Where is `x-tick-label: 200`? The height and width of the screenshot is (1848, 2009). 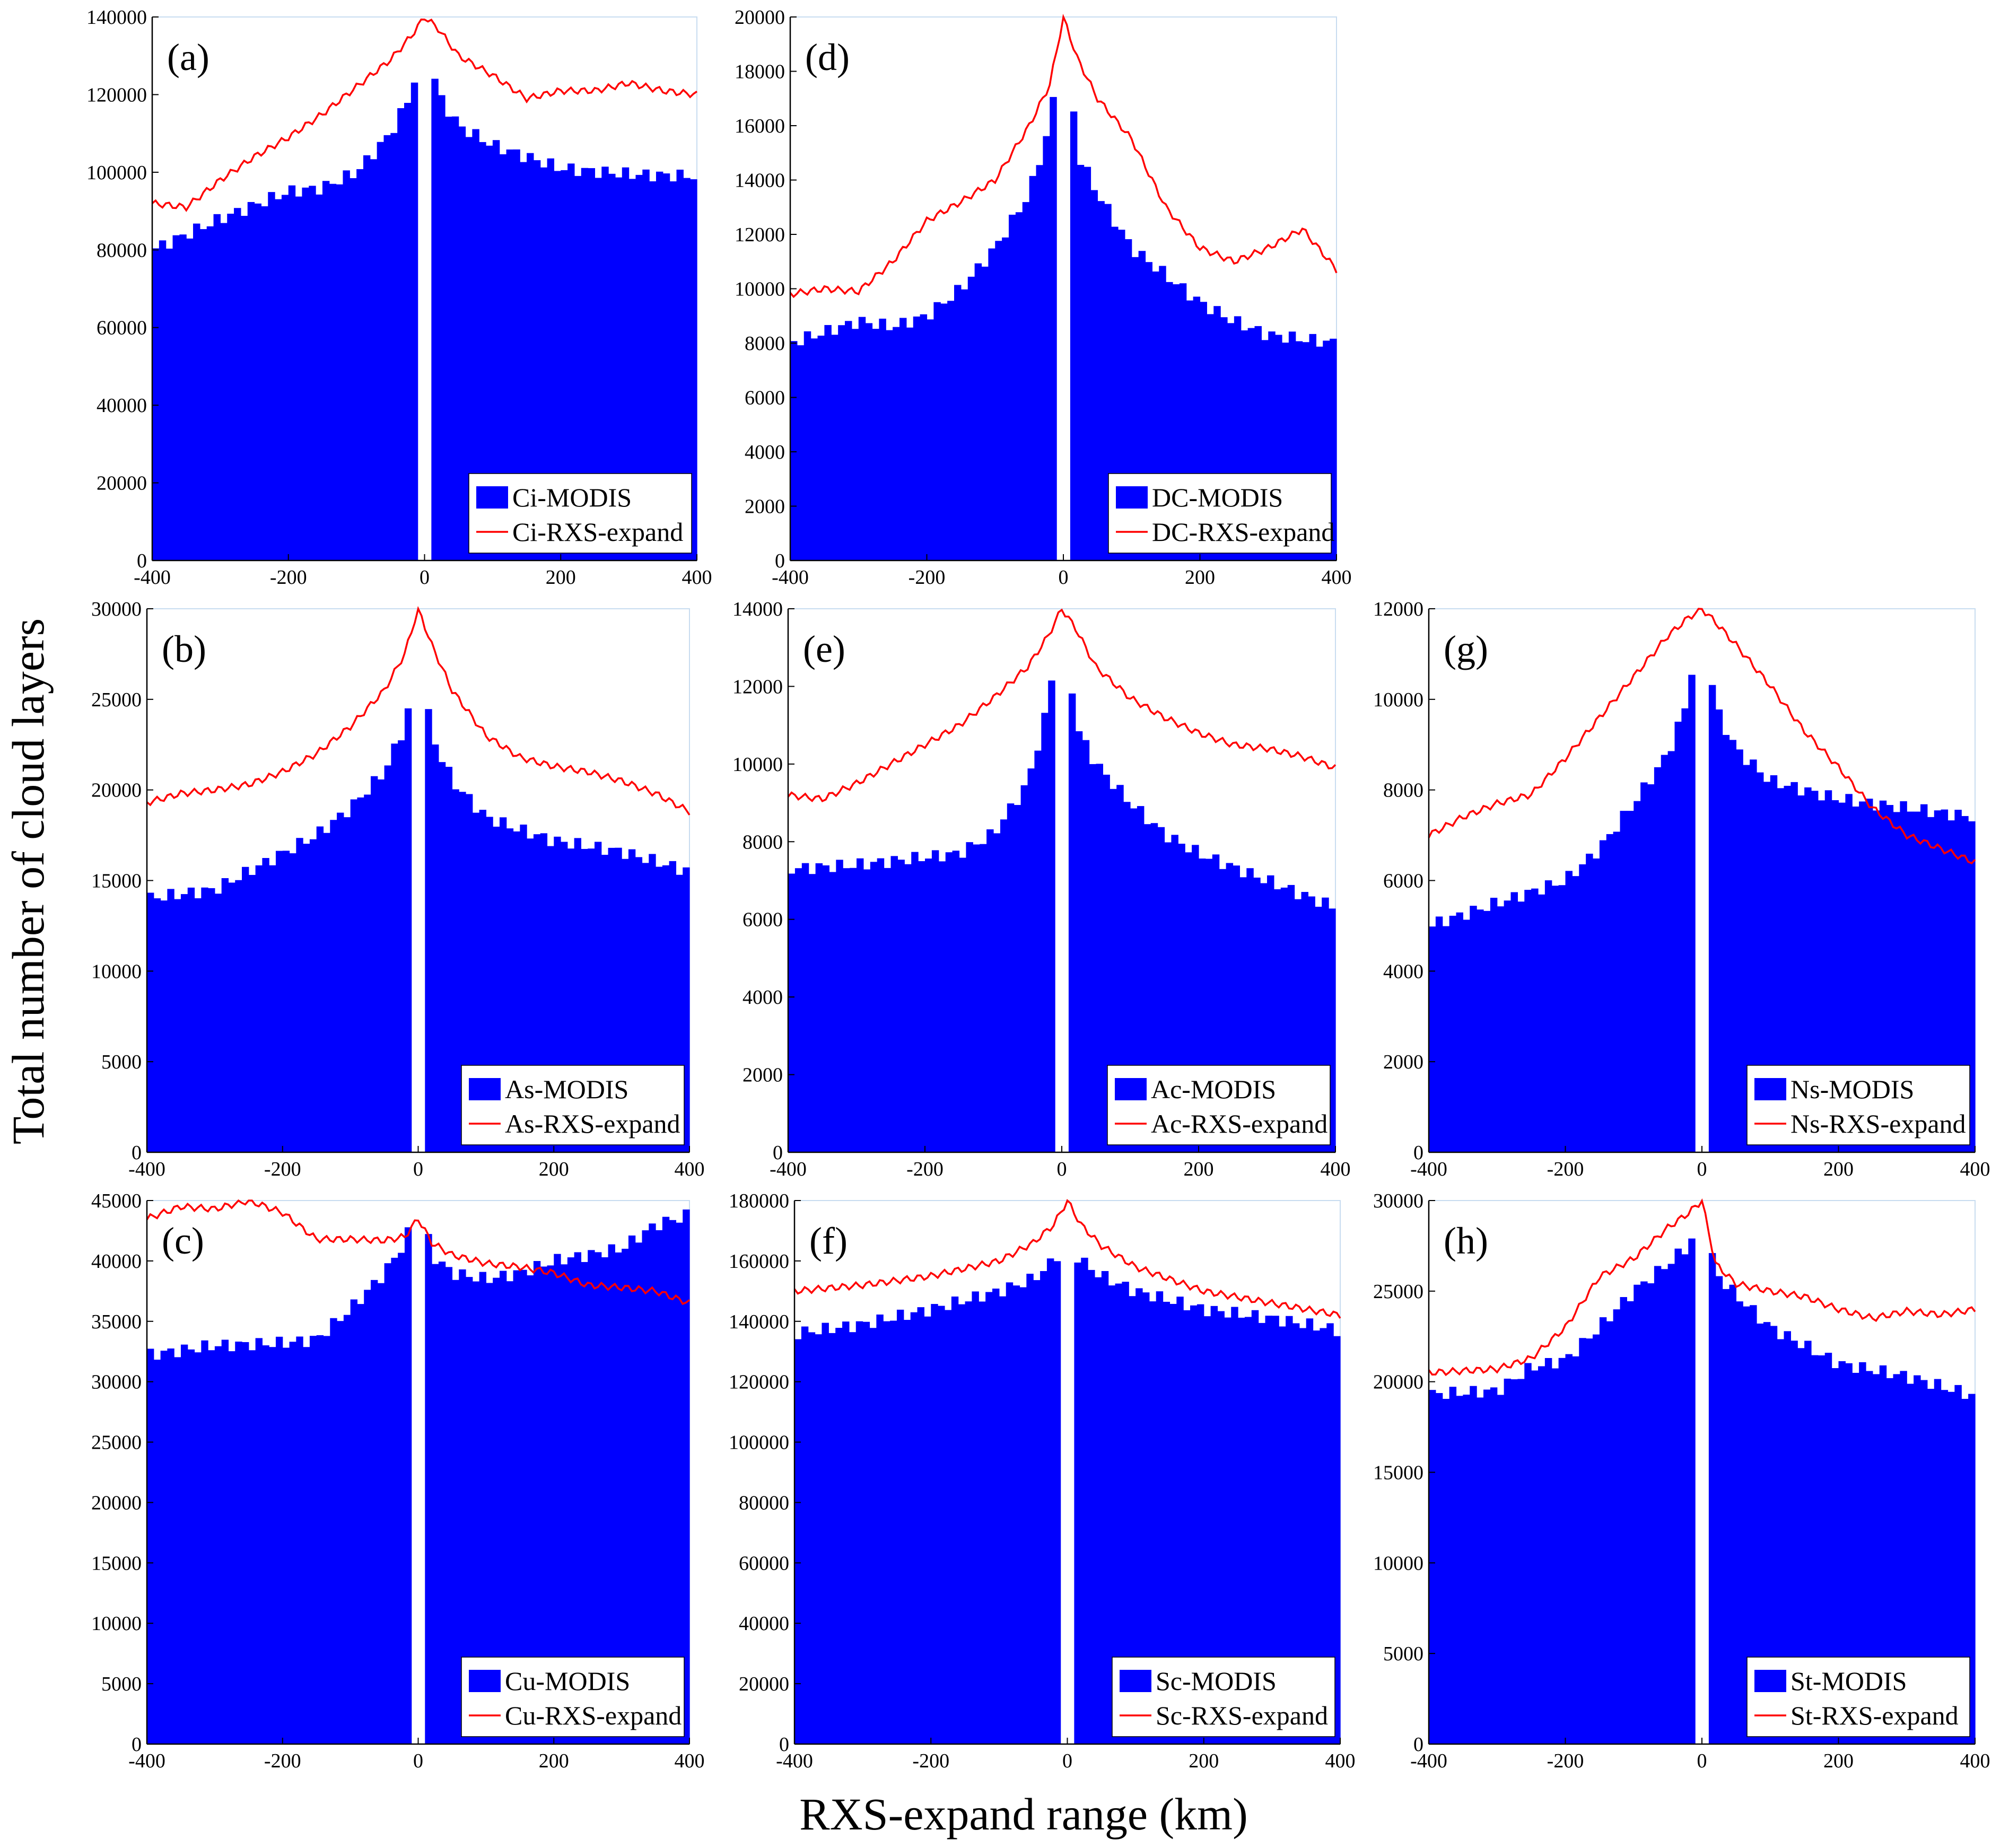 x-tick-label: 200 is located at coordinates (1200, 577).